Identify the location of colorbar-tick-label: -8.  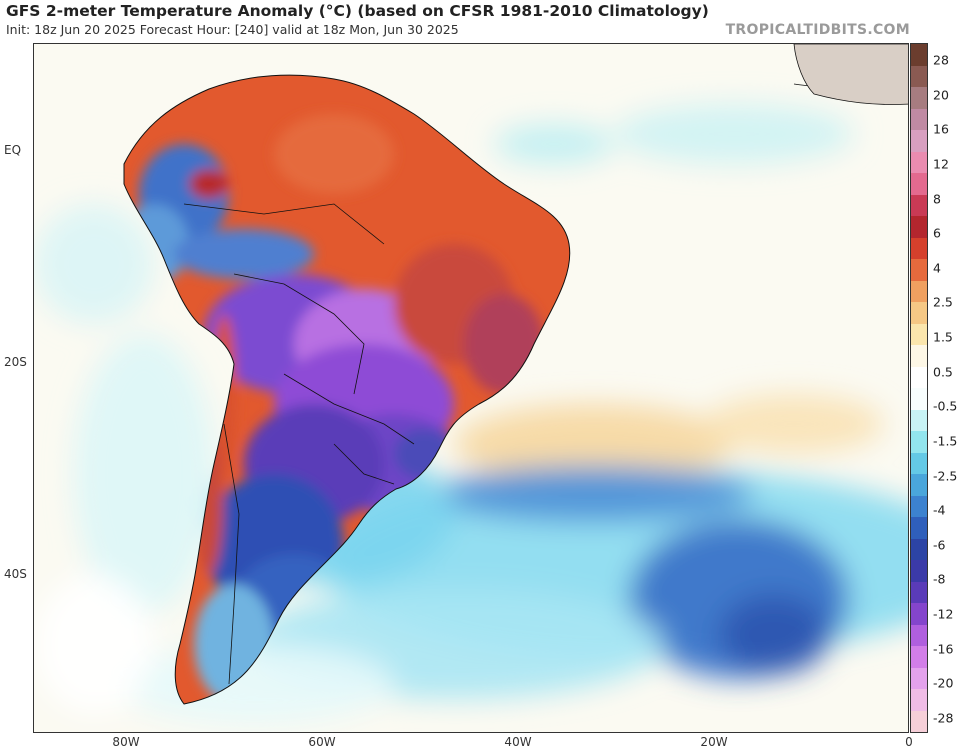
(939, 579).